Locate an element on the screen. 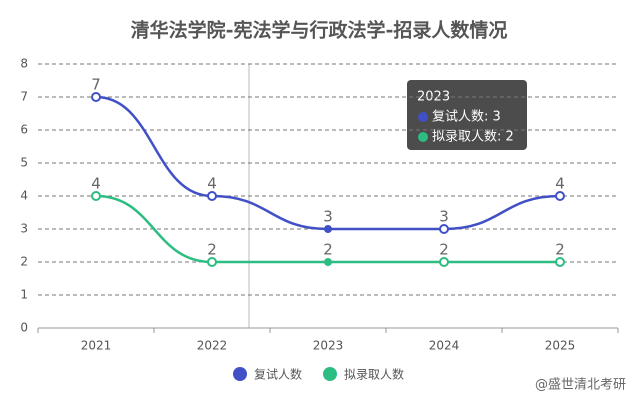 This screenshot has width=639, height=400. x-tick-label: 2022 is located at coordinates (212, 346).